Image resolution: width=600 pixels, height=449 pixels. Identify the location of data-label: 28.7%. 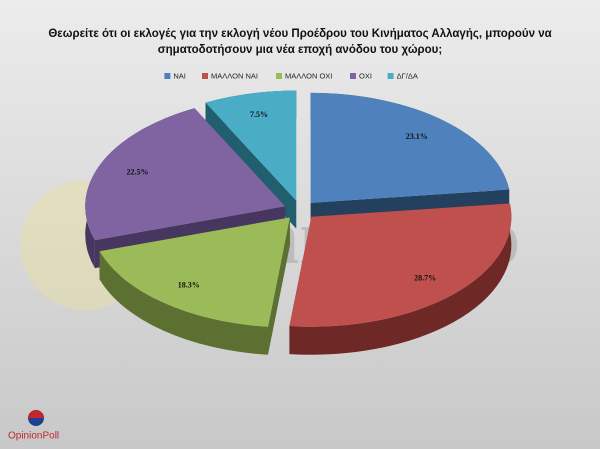
(425, 277).